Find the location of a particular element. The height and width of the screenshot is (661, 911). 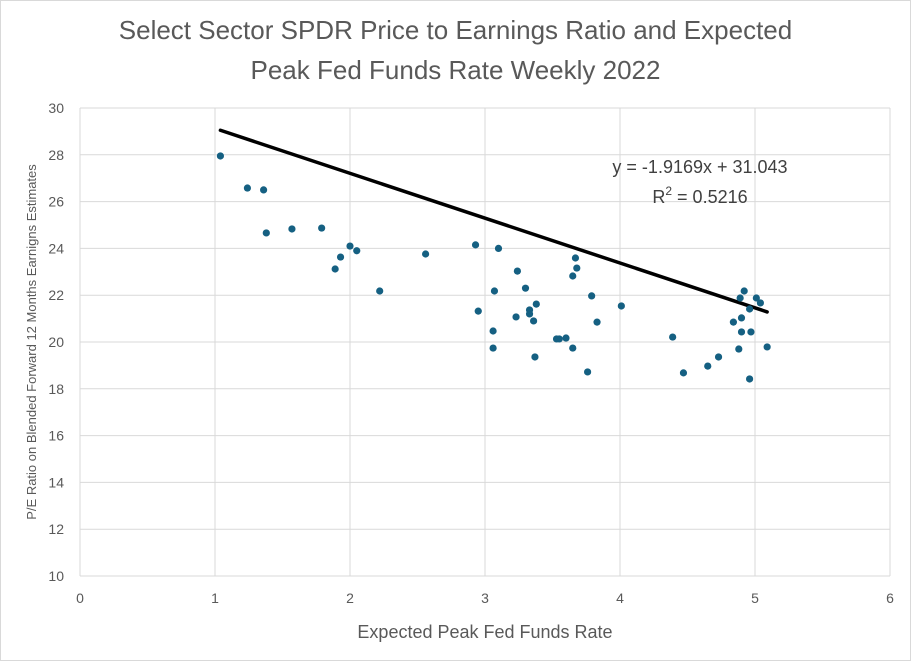

chart-title-line-2: Peak Fed Funds Rate Weekly 2022 is located at coordinates (455, 70).